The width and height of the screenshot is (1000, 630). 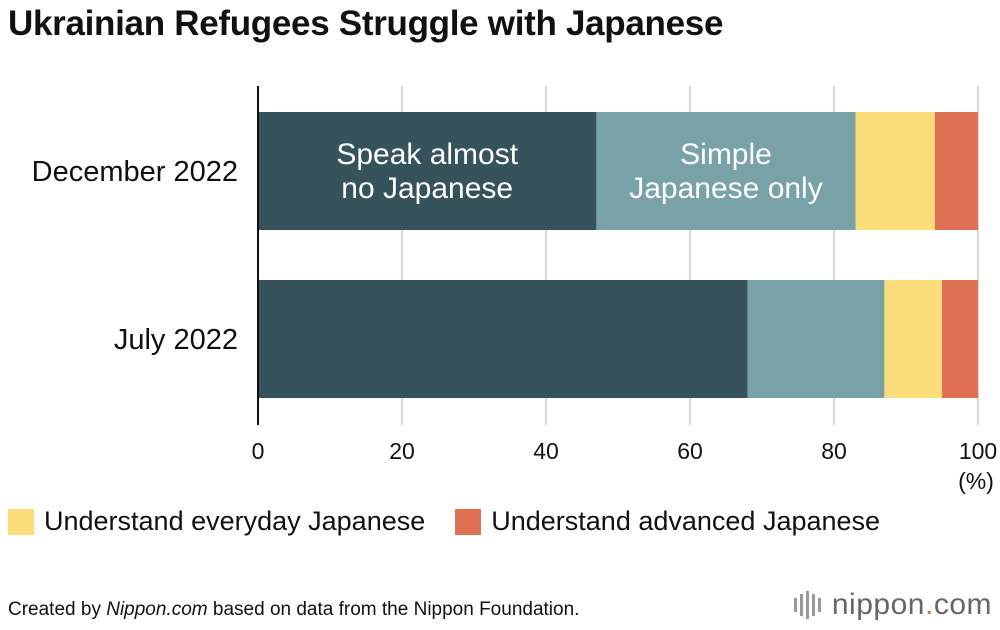 What do you see at coordinates (157, 609) in the screenshot?
I see `source-name: Nippon.com` at bounding box center [157, 609].